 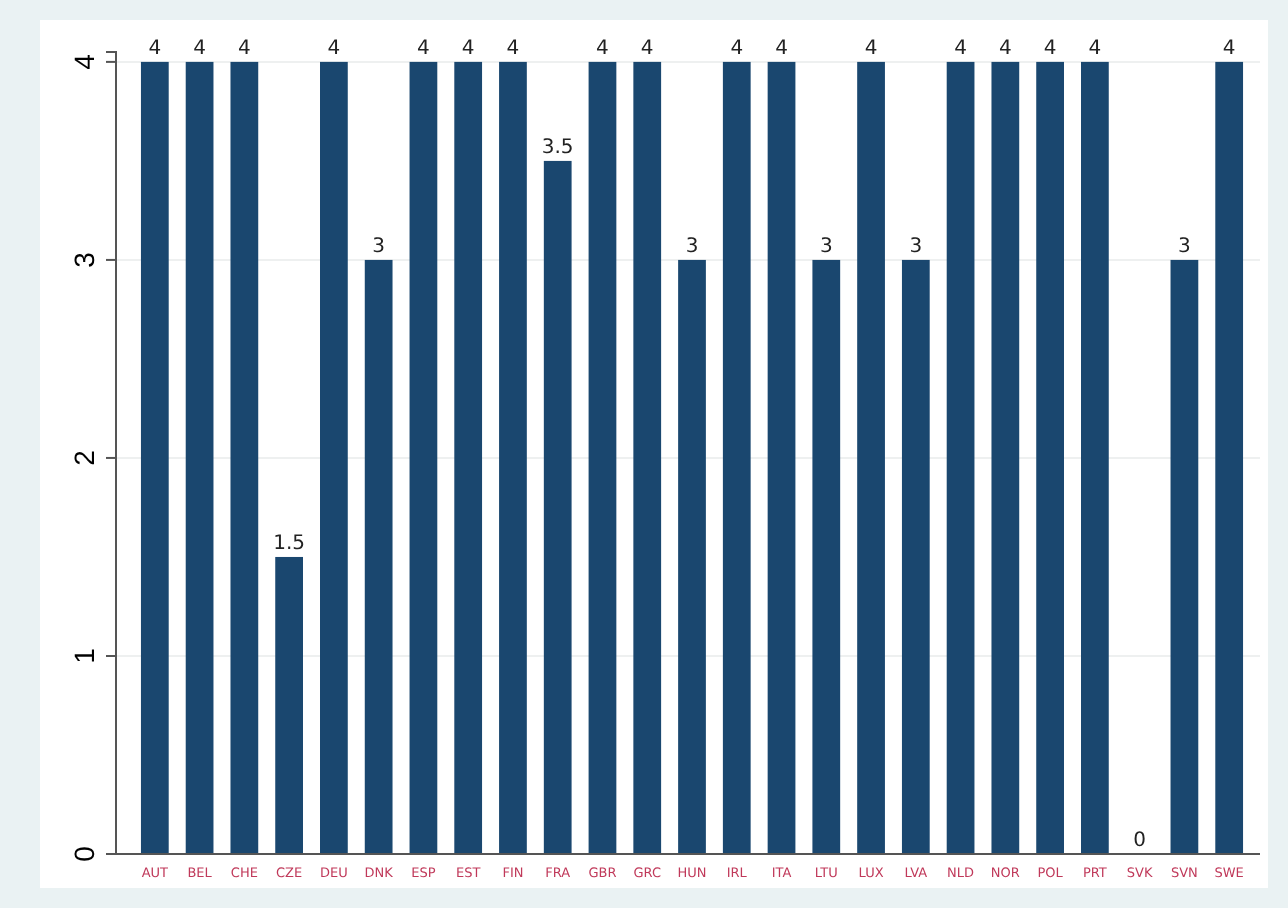 I want to click on data-label: 1.5, so click(x=289, y=543).